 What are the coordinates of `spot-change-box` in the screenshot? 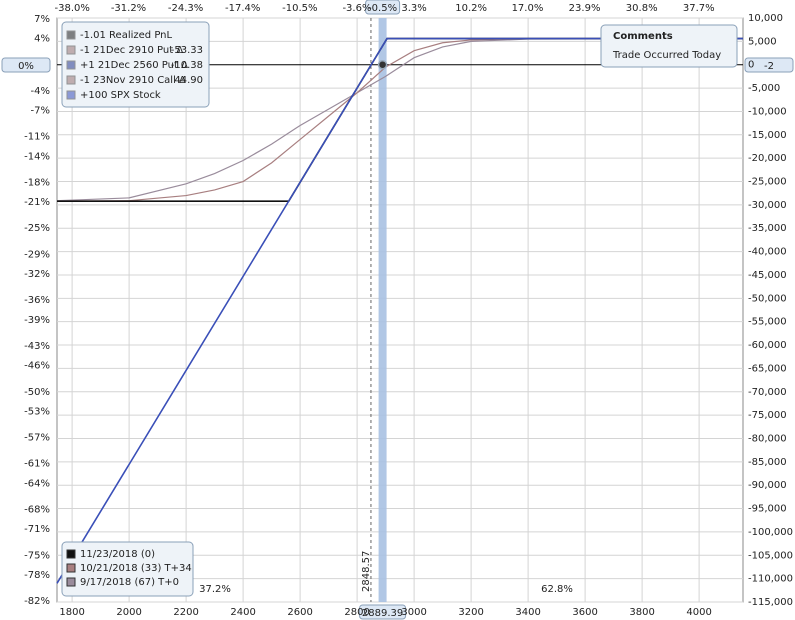 It's located at (383, 7).